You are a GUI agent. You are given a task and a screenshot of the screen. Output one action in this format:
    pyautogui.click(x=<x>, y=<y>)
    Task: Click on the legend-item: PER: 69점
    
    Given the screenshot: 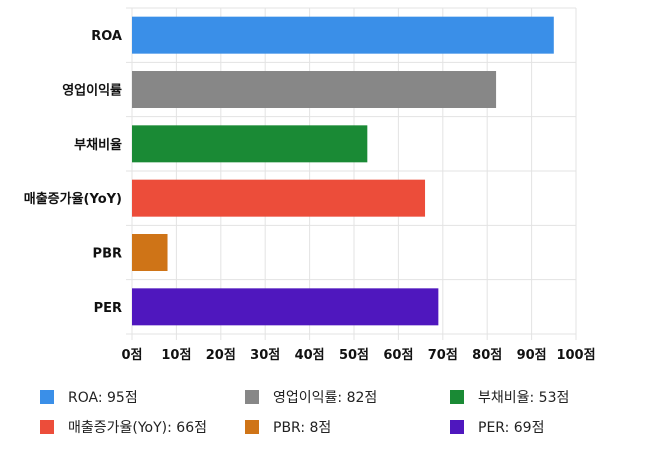 What is the action you would take?
    pyautogui.click(x=497, y=427)
    